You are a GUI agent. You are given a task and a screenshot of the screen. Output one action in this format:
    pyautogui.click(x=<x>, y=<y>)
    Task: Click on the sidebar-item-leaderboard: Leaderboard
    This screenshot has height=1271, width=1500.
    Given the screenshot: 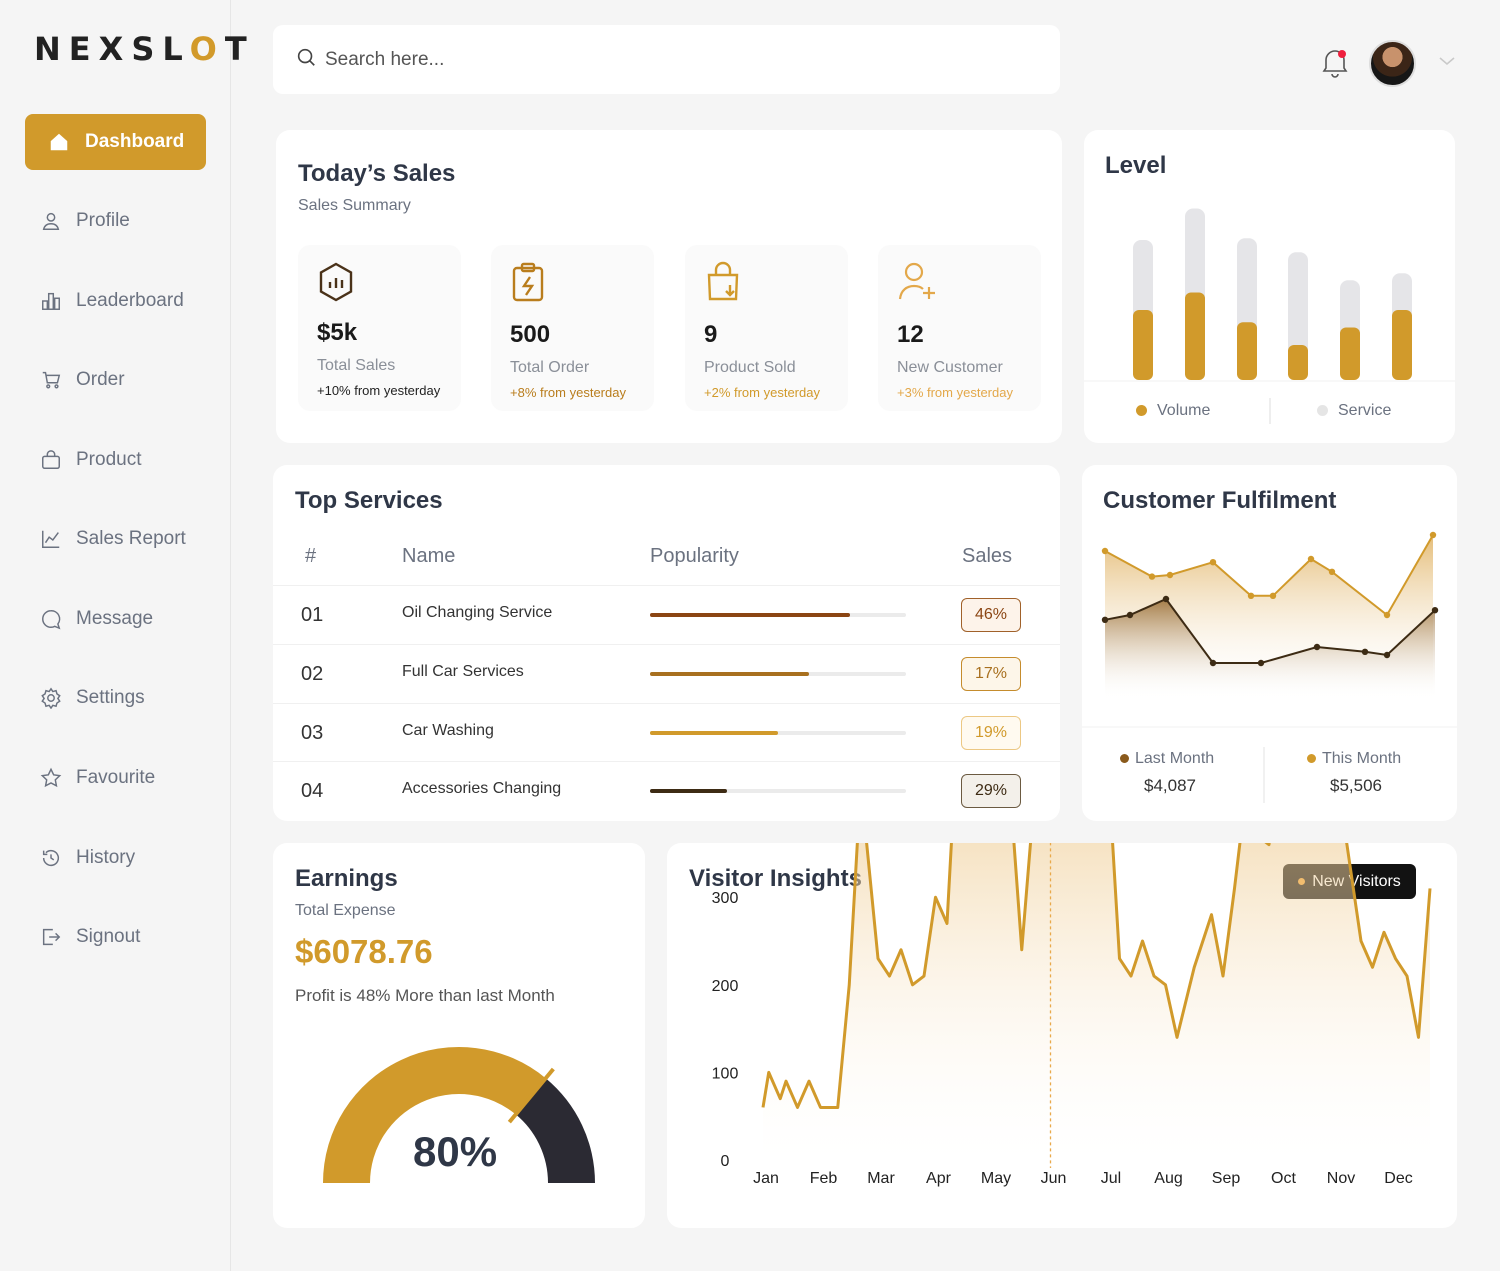 What is the action you would take?
    pyautogui.click(x=115, y=301)
    